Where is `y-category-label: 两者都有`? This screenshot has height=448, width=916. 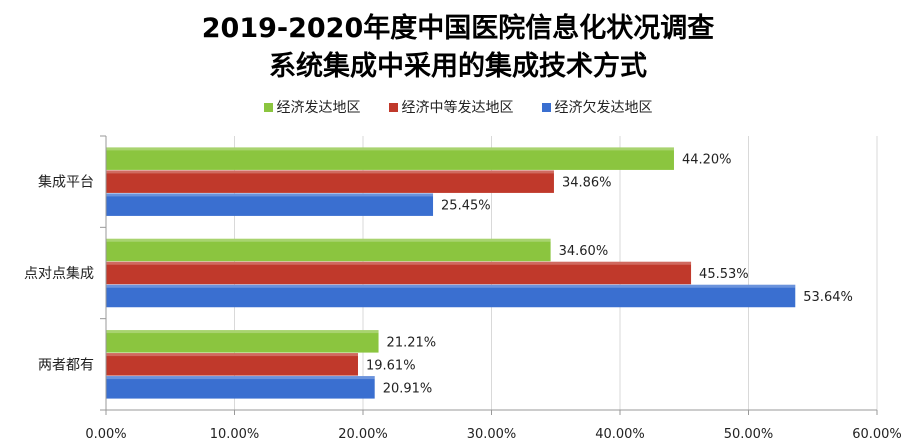 y-category-label: 两者都有 is located at coordinates (66, 365).